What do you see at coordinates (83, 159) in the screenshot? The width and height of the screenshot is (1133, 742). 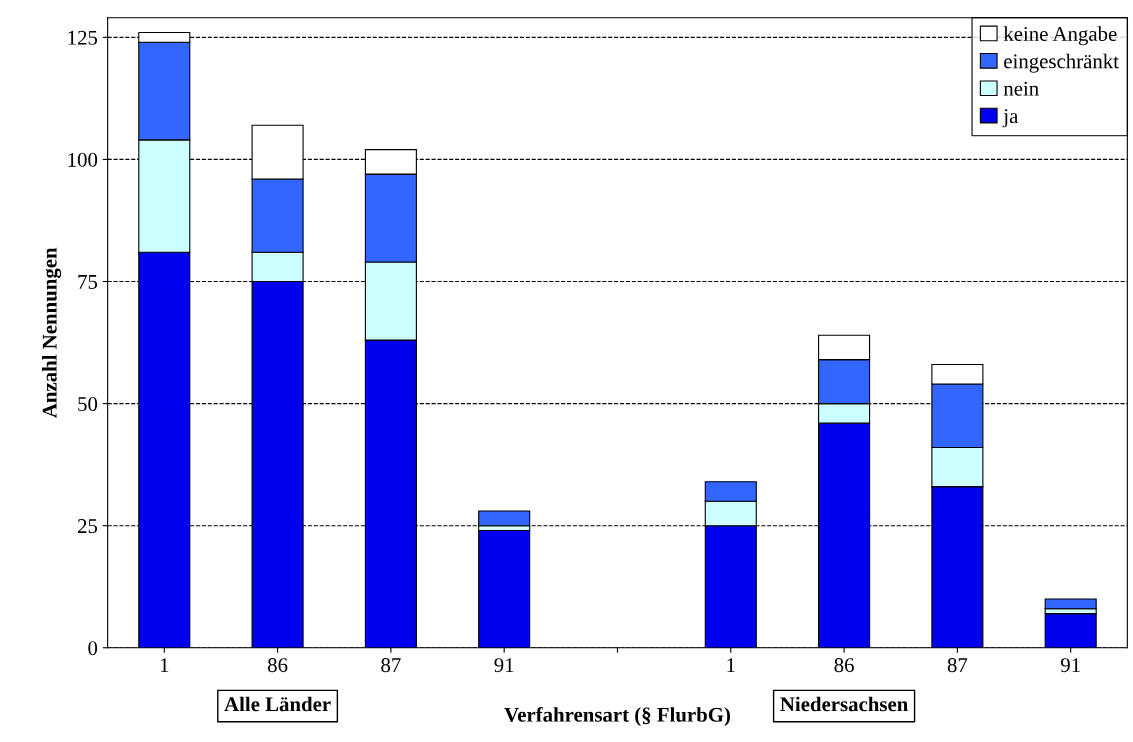 I see `y-tick-label: 100` at bounding box center [83, 159].